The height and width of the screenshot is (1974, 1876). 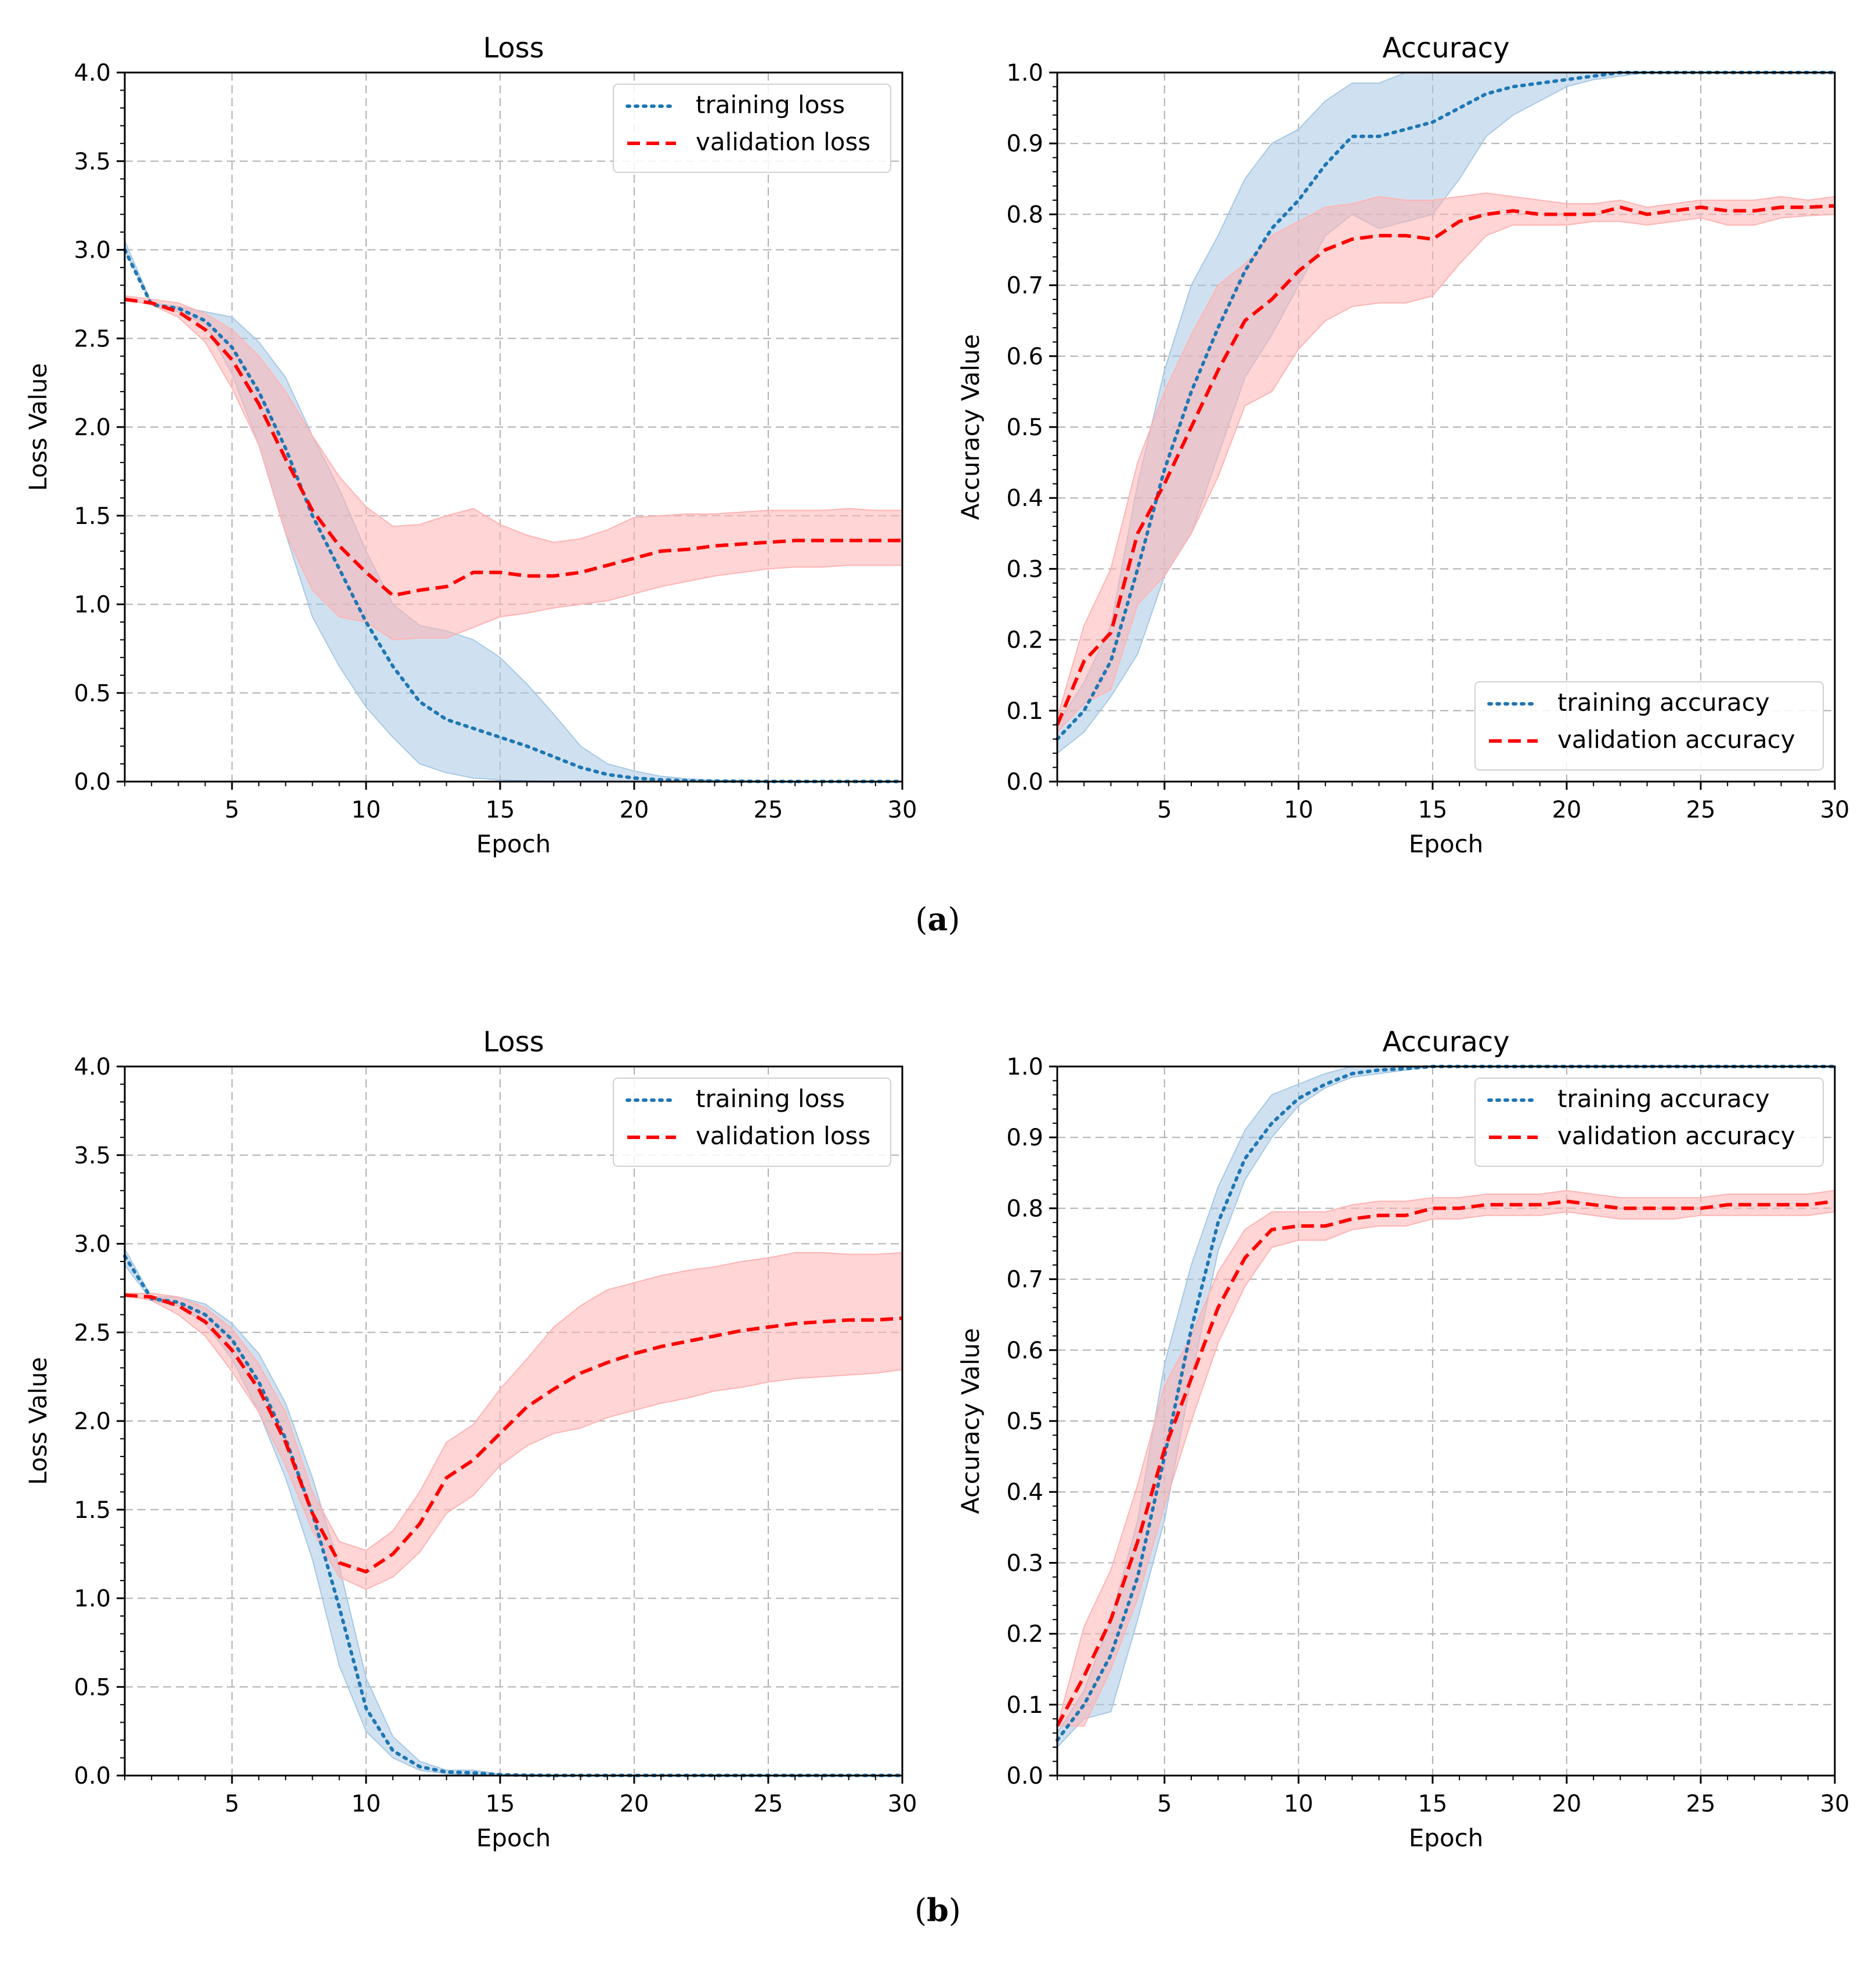 I want to click on y-tick-label: 0.2, so click(x=1024, y=1634).